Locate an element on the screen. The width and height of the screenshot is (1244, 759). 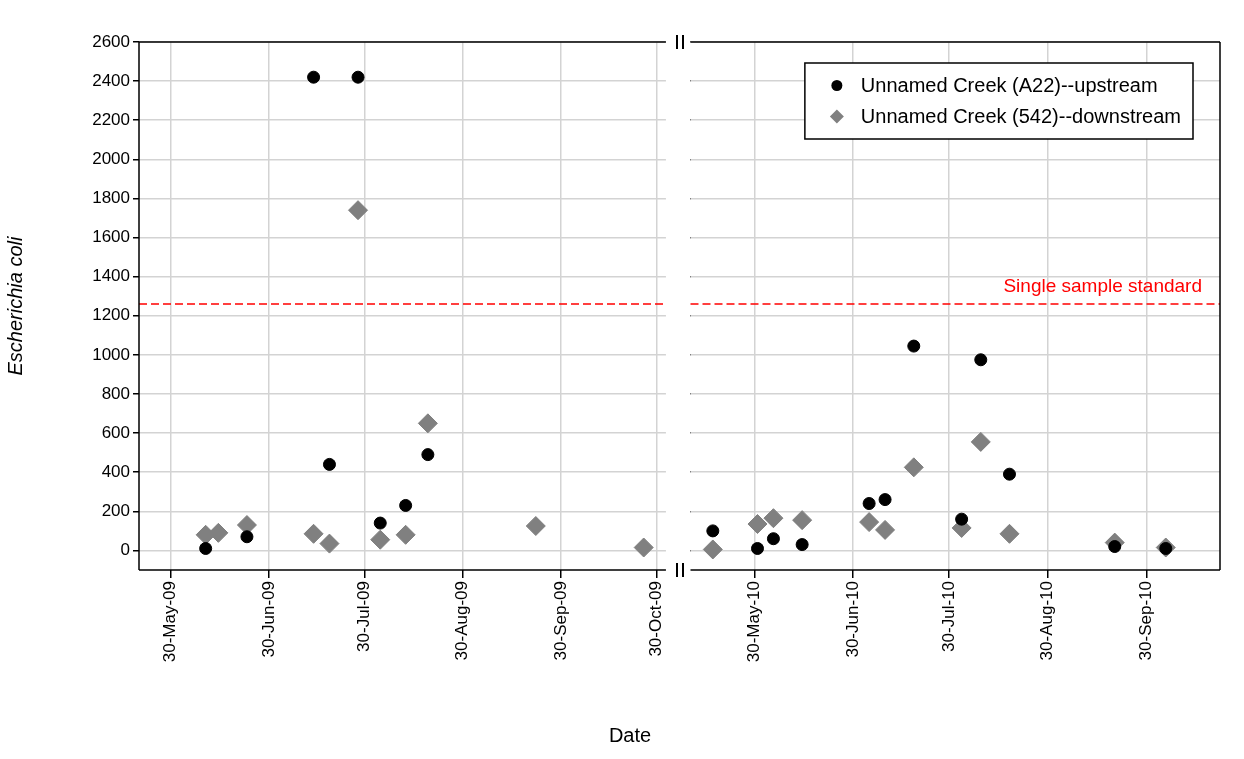
legend-label: Unnamed Creek (A22)--upstream is located at coordinates (1009, 85).